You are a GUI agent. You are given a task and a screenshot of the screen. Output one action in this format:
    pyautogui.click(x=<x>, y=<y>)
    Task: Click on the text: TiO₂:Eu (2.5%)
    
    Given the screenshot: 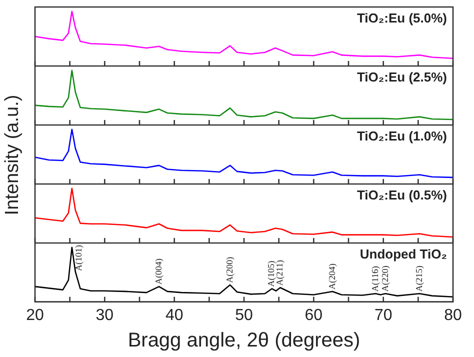 What is the action you would take?
    pyautogui.click(x=401, y=77)
    